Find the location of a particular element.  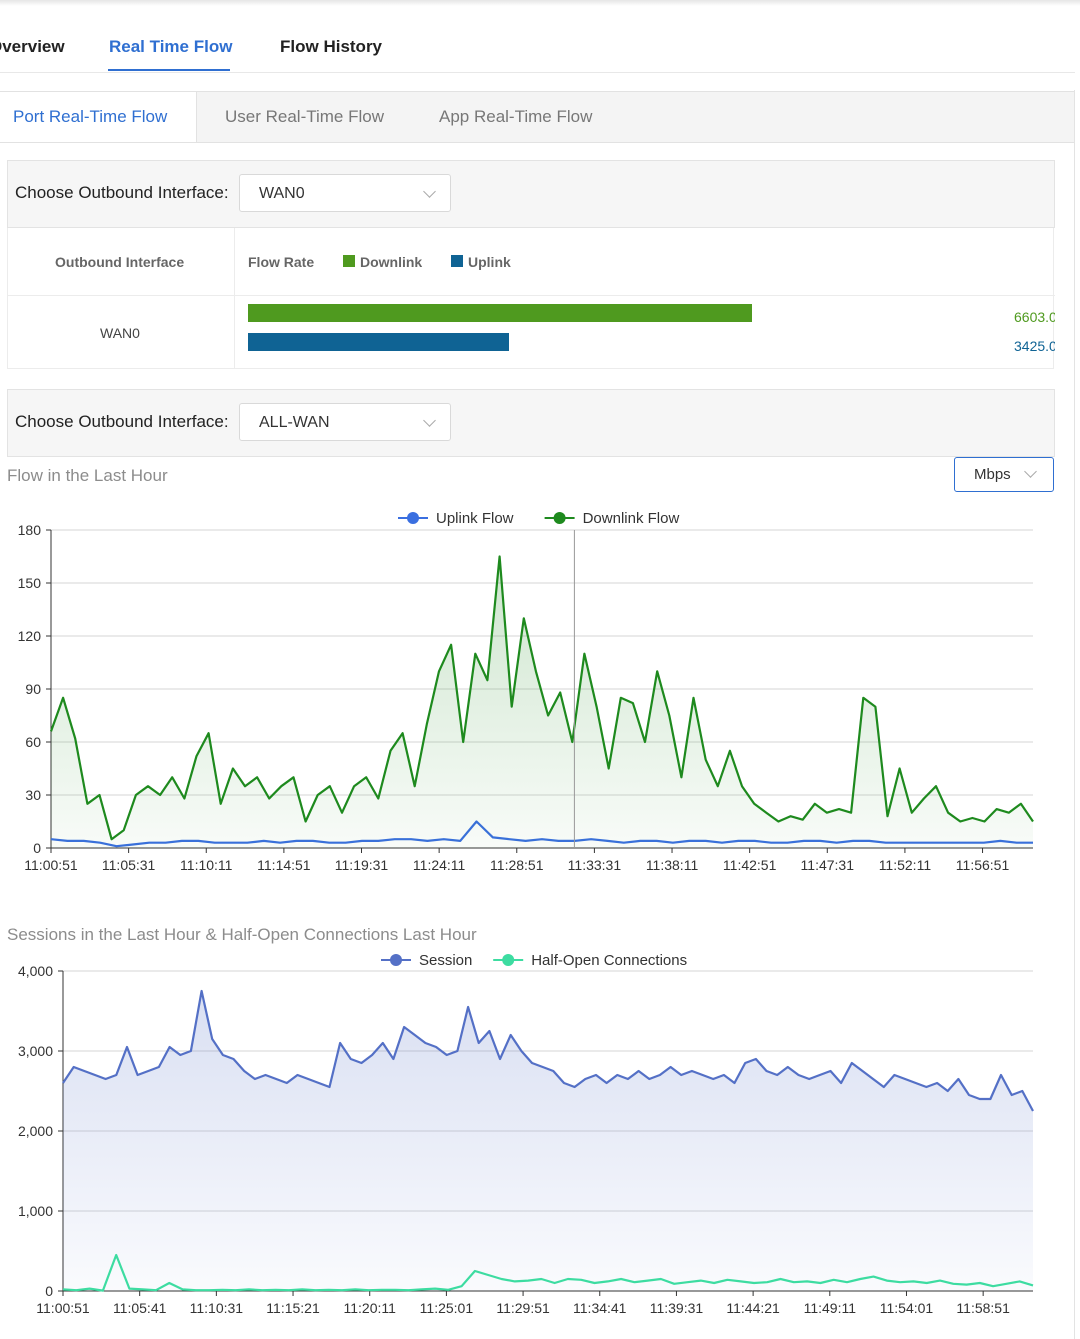

x-tick-label: 11:47:31 is located at coordinates (828, 865).